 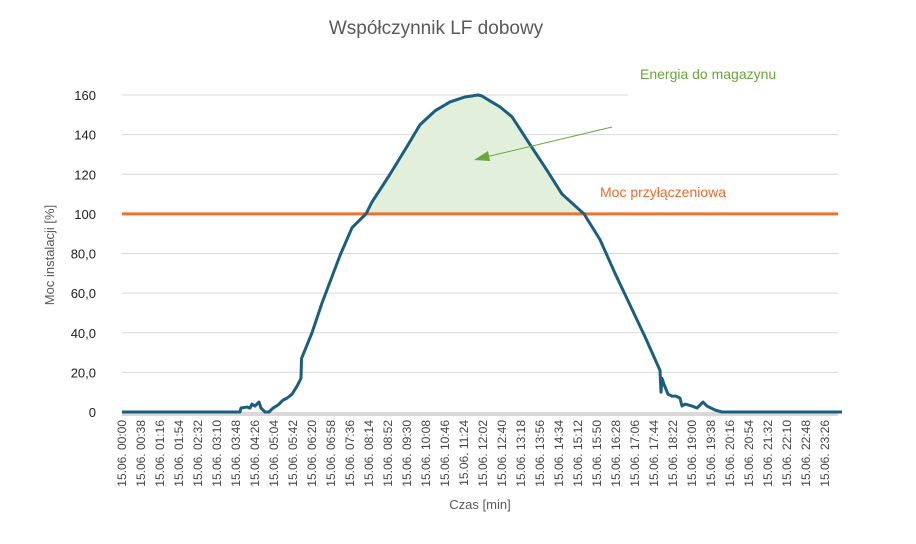 What do you see at coordinates (83, 333) in the screenshot?
I see `y-tick-label: 40,0` at bounding box center [83, 333].